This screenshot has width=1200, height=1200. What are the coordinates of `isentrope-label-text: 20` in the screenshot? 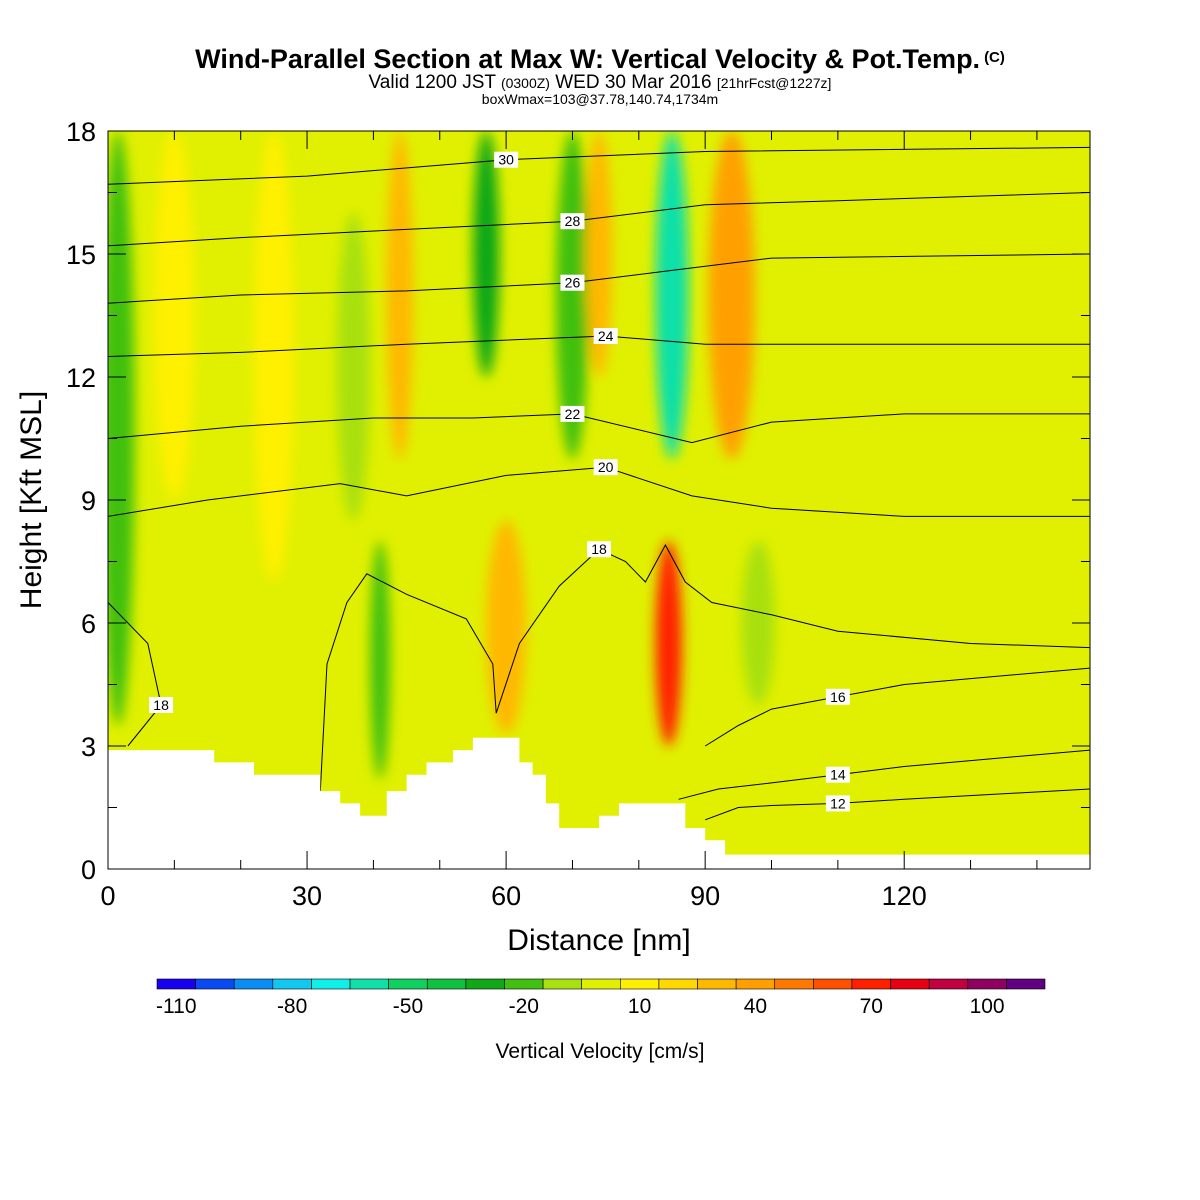 It's located at (606, 467).